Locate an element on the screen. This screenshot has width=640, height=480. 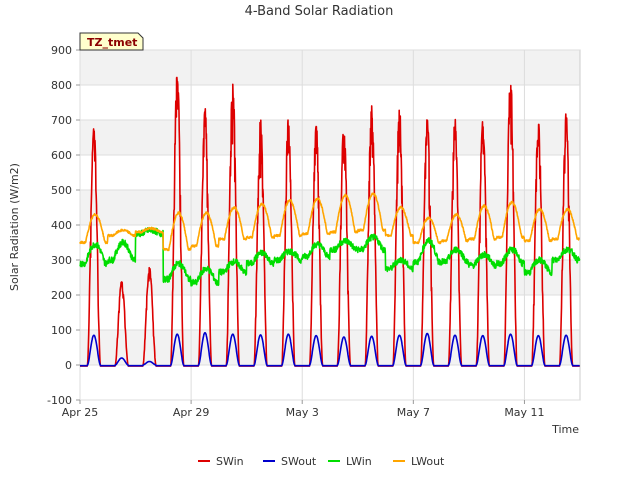
legend: SWin SWout LWin LWout is located at coordinates (321, 461).